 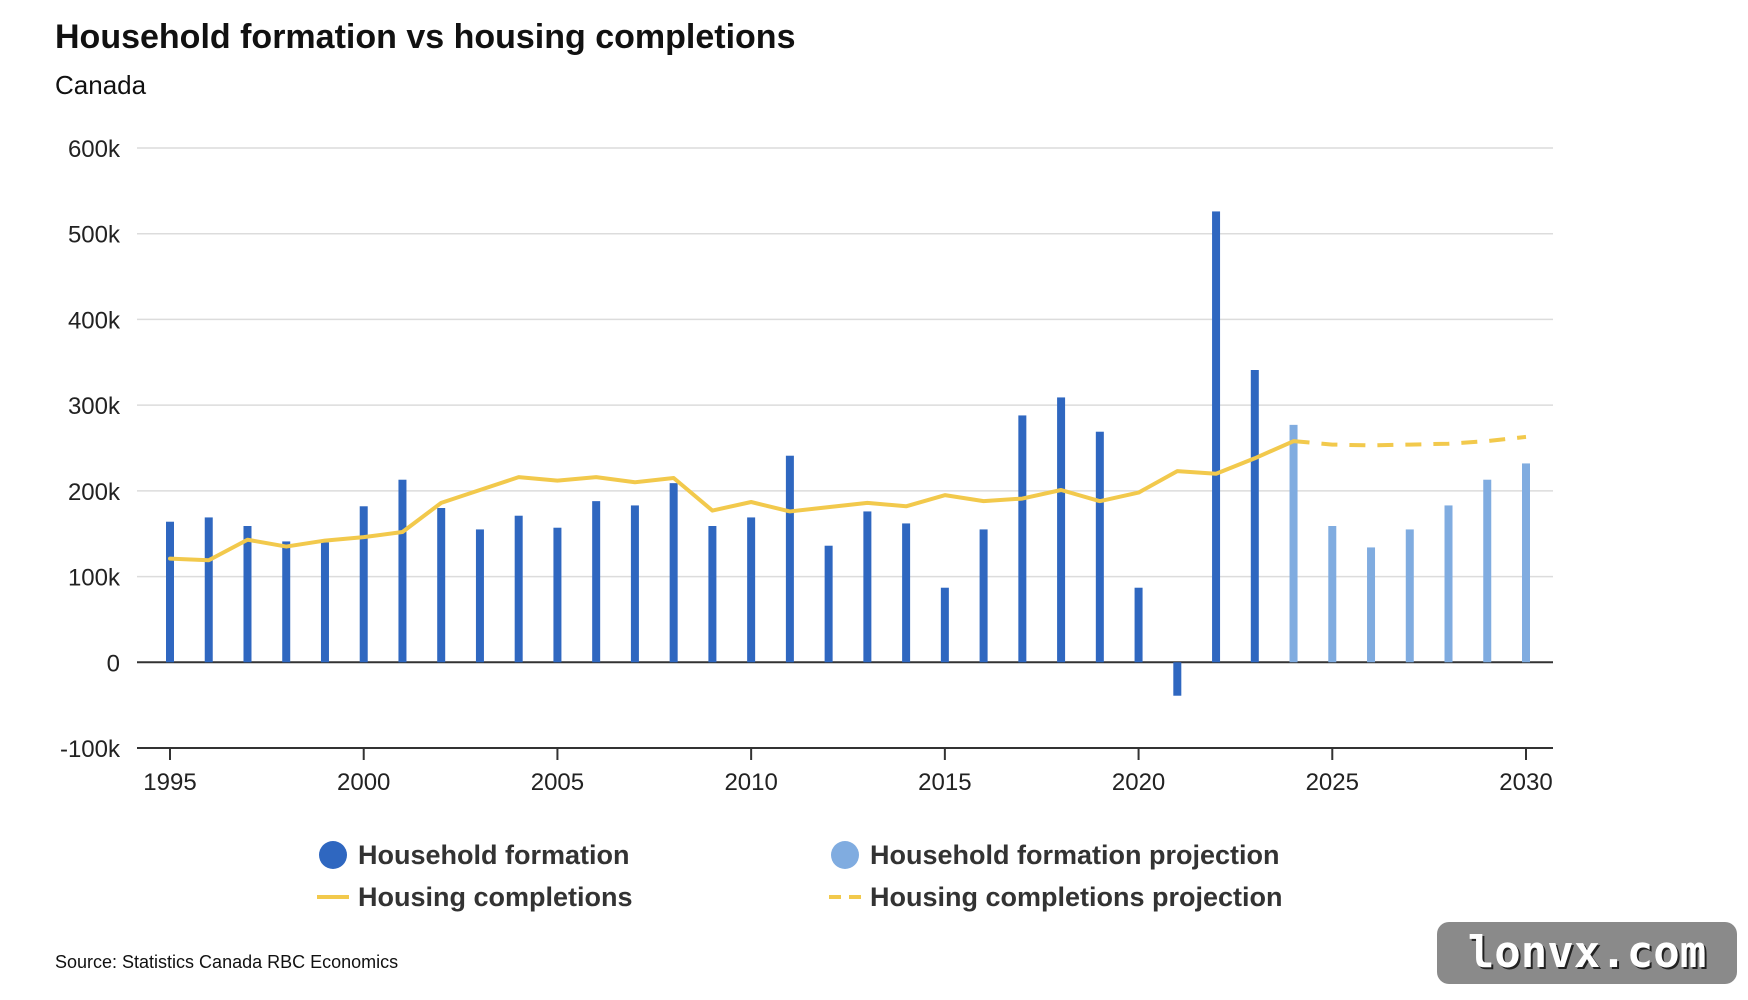 What do you see at coordinates (494, 855) in the screenshot?
I see `legend-label: Household formation` at bounding box center [494, 855].